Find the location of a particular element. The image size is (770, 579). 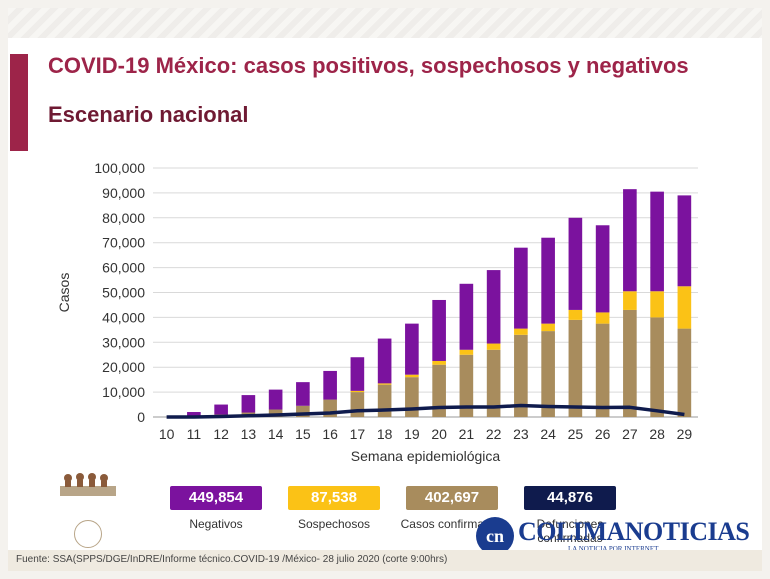

legend-defunciones-label: Defunciones confirmadas is located at coordinates (570, 531).